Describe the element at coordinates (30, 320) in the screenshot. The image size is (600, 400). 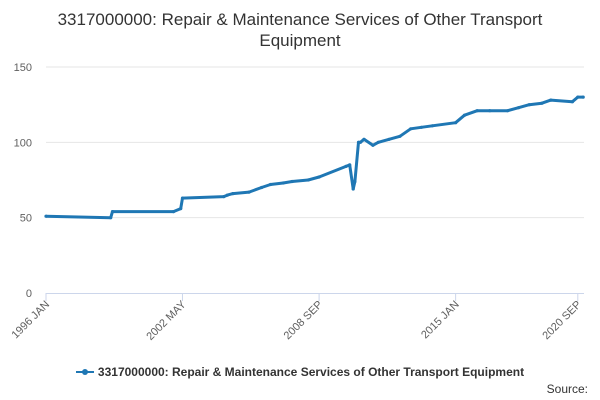
I see `x-tick-label: 1996 JAN` at that location.